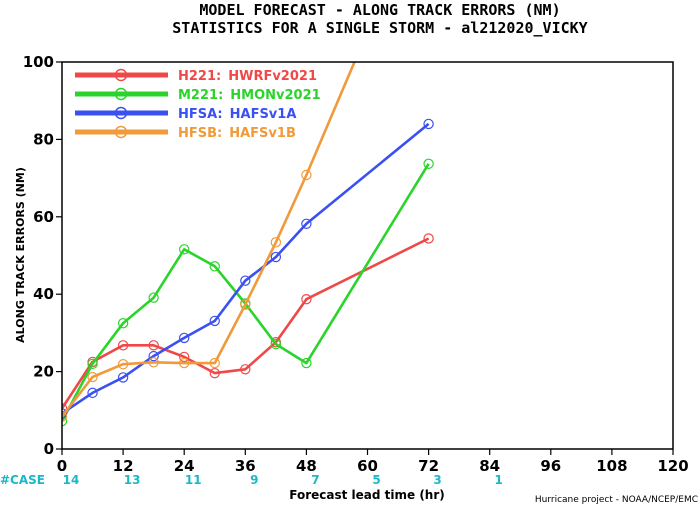  Describe the element at coordinates (42, 255) in the screenshot. I see `y-axis-ticks: 0 20 40 60 80 100` at that location.